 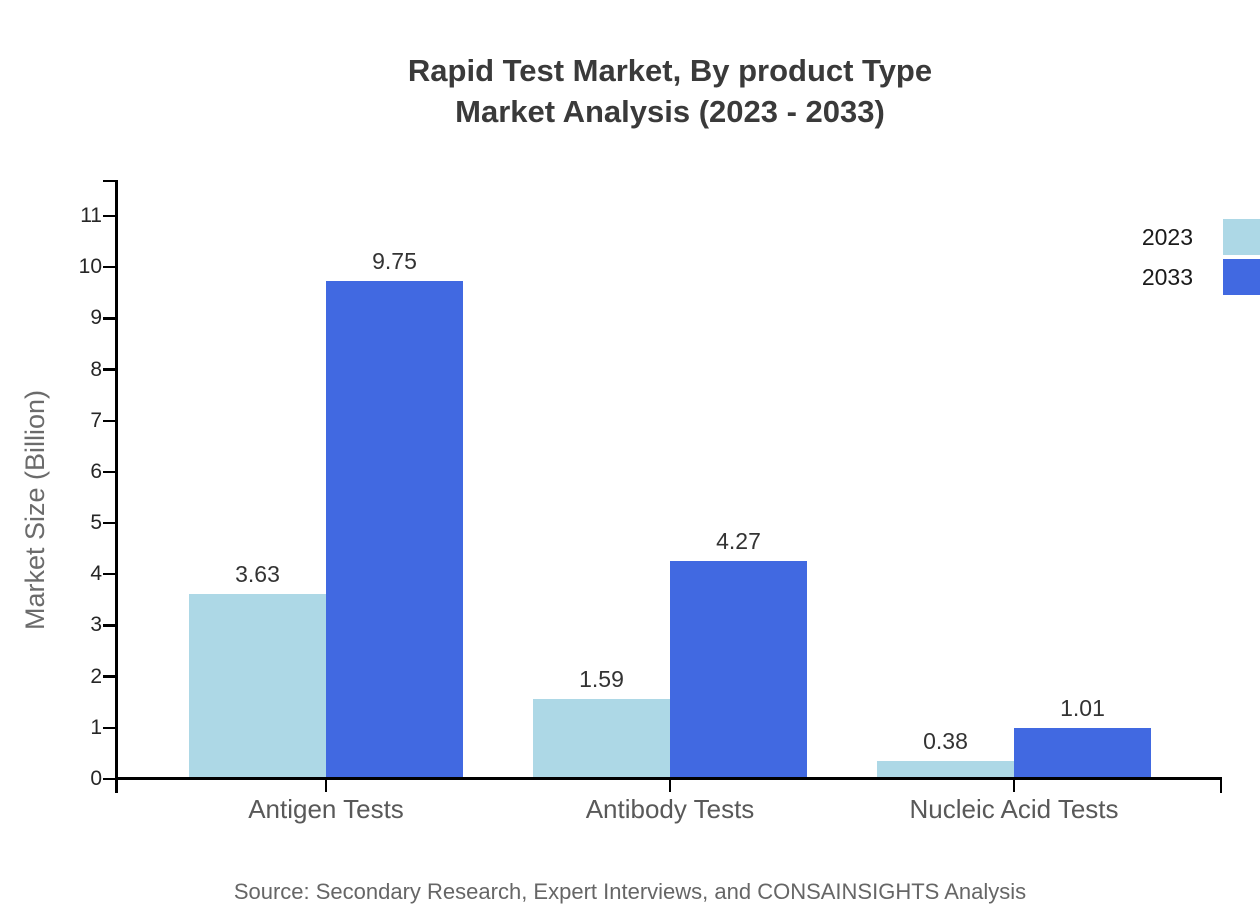 I want to click on y-tick-label-8: 8, so click(x=96, y=369).